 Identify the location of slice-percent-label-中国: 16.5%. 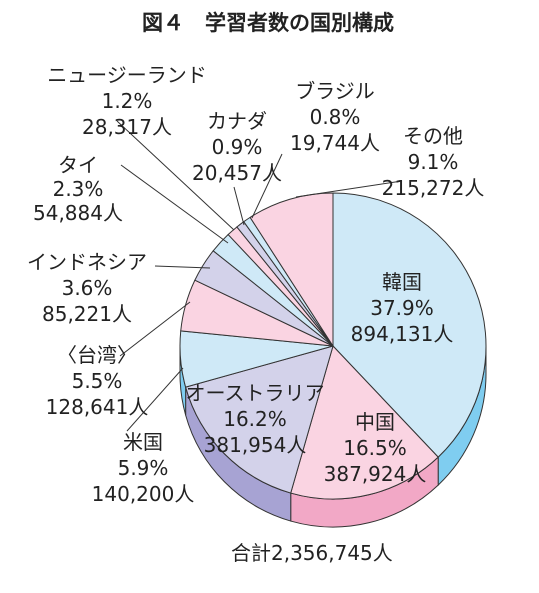
(375, 448).